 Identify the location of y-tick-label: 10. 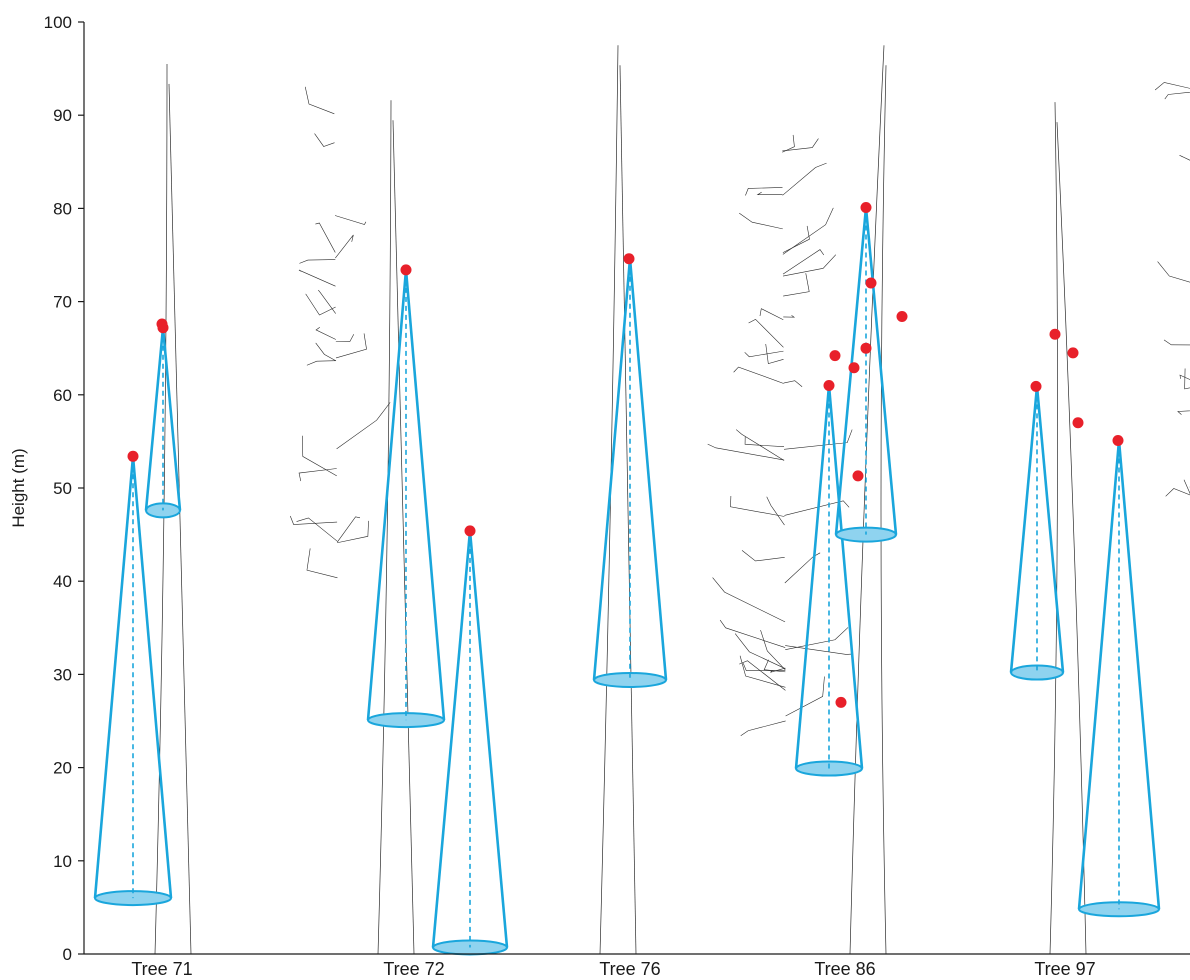
(62, 861).